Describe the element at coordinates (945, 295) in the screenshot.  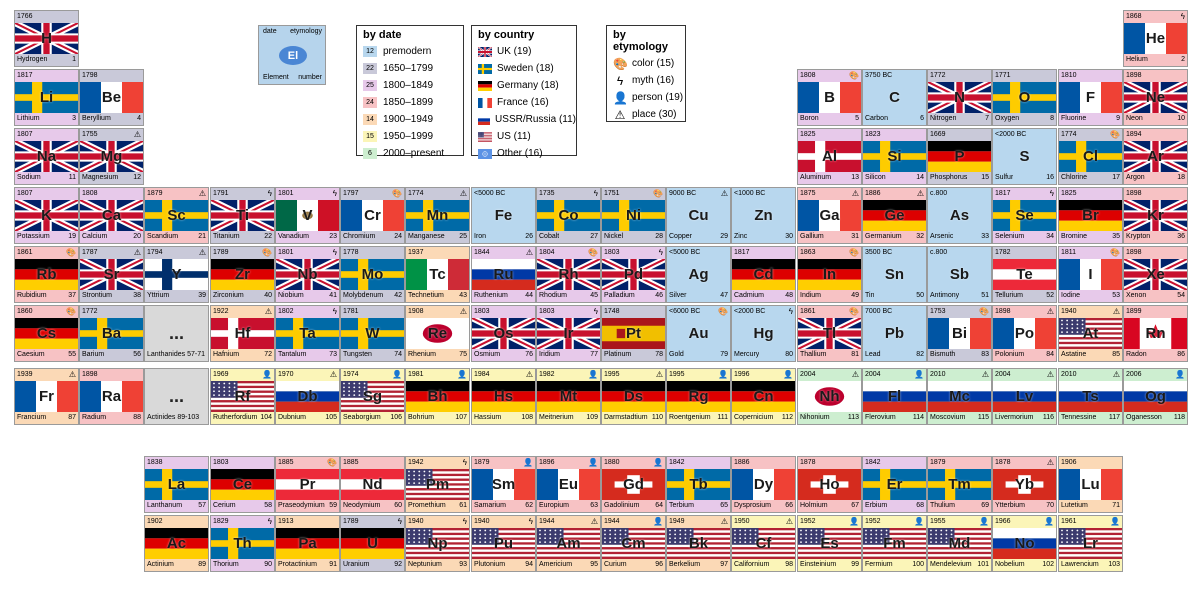
I see `element-name: Antimony` at that location.